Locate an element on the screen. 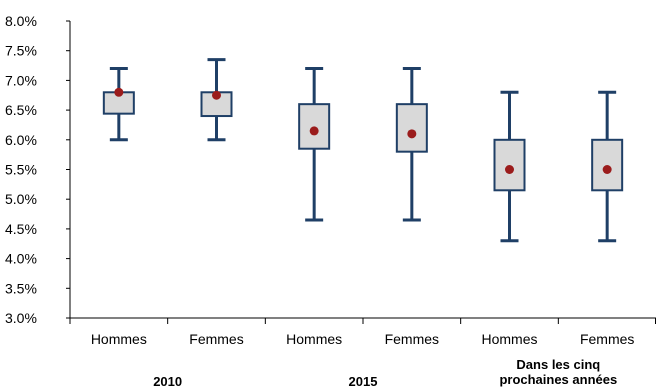 This screenshot has height=392, width=656. group-label-line: Dans les cinq is located at coordinates (558, 364).